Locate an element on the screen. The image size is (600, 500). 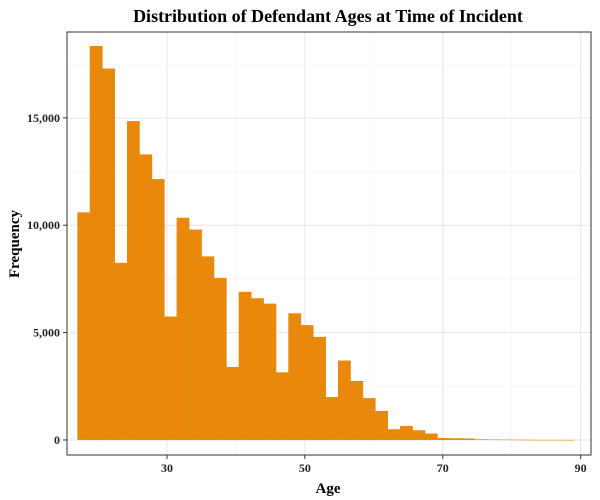
y-tick-label-2: 10,000 is located at coordinates (43, 225).